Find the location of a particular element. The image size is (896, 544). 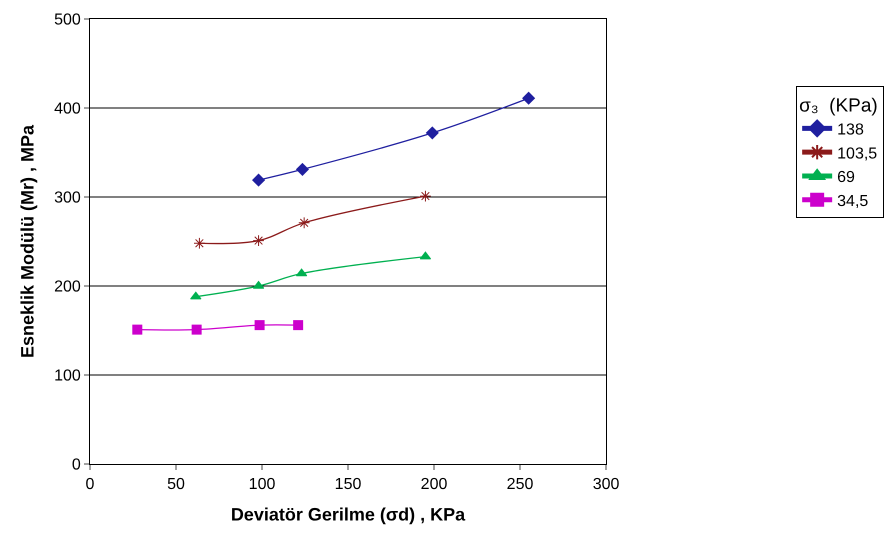

legend-label: 138 is located at coordinates (850, 130).